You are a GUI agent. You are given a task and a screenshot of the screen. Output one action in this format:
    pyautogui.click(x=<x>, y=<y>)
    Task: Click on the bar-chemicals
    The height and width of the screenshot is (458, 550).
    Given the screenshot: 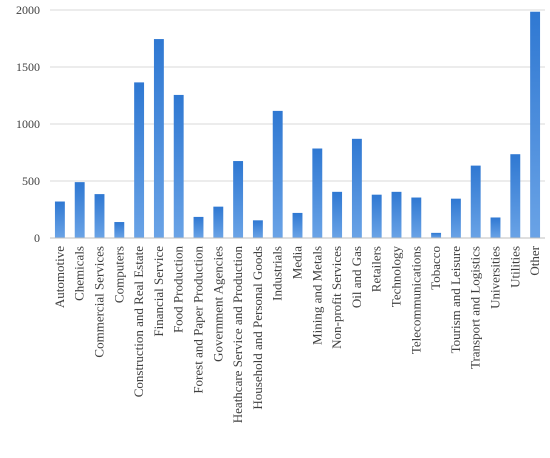 What is the action you would take?
    pyautogui.click(x=79, y=210)
    